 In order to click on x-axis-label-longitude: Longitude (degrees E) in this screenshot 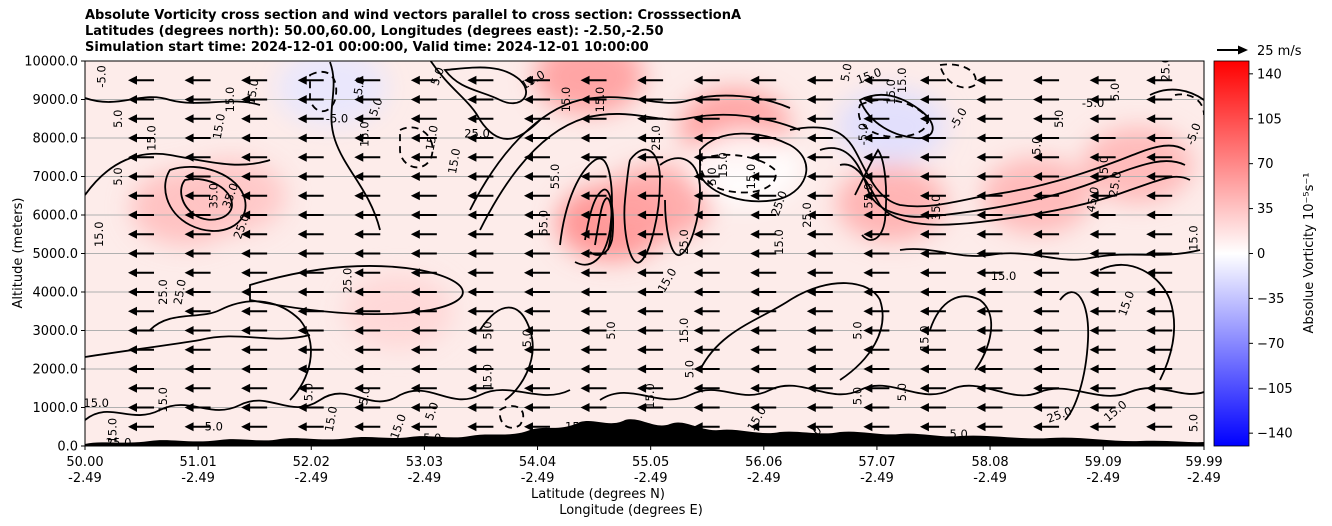, I will do `click(631, 510)`.